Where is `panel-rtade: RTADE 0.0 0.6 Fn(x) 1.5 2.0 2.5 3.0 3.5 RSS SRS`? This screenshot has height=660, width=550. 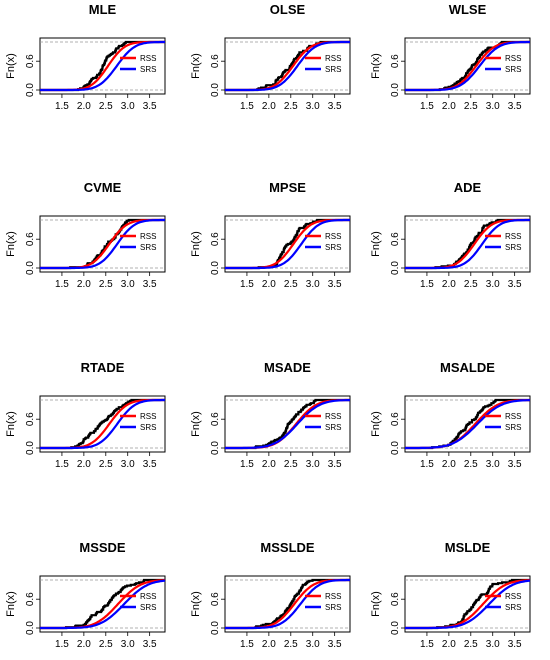
panel-rtade: RTADE 0.0 0.6 Fn(x) 1.5 2.0 2.5 3.0 3.5 RSS SRS is located at coordinates (85, 415).